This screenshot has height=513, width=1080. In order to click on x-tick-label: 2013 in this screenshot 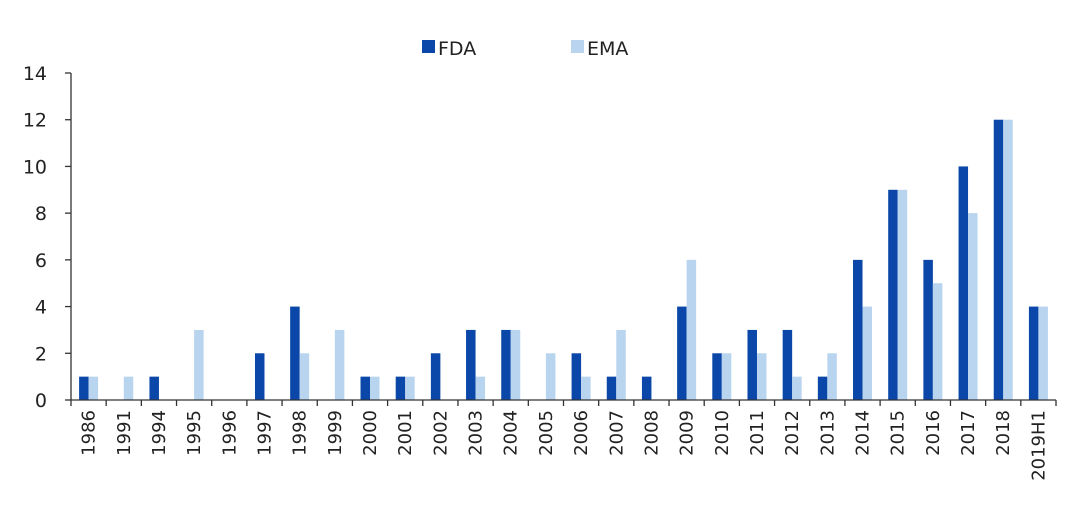, I will do `click(827, 433)`.